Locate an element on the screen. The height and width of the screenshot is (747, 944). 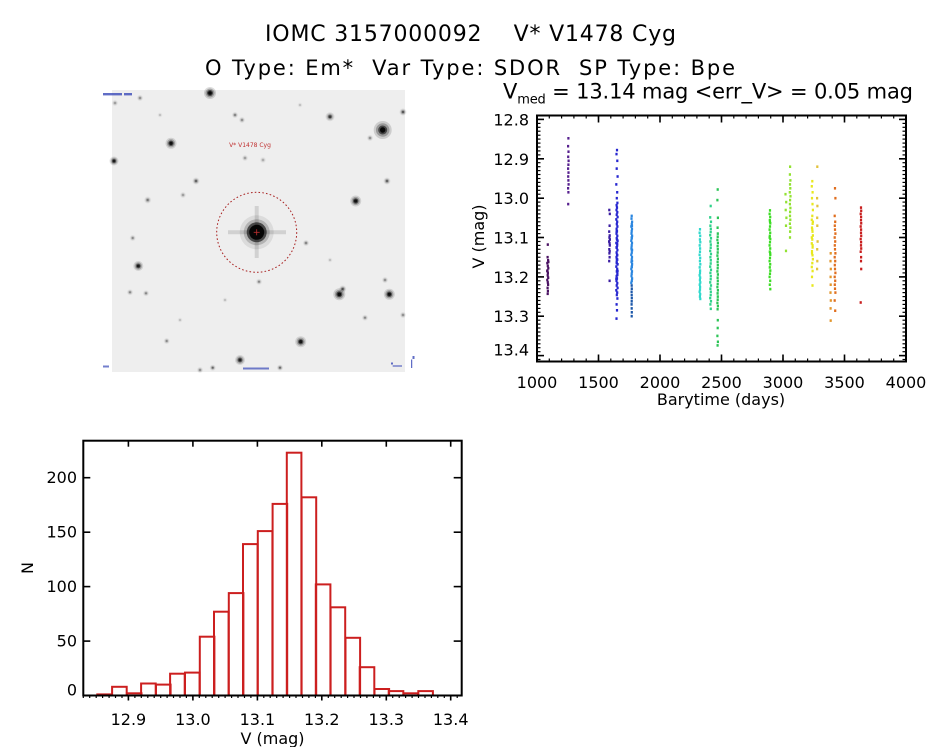
x-tick-label: 13.4 is located at coordinates (451, 719).